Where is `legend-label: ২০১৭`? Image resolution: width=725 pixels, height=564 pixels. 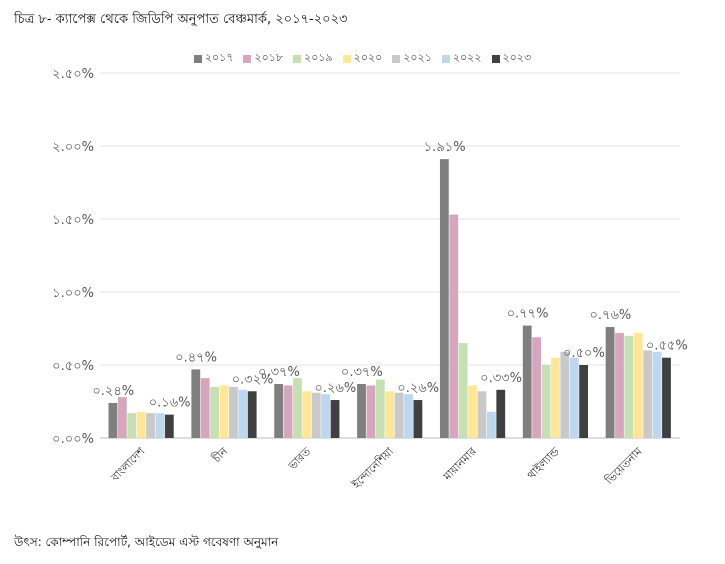
legend-label: ২০১৭ is located at coordinates (219, 57).